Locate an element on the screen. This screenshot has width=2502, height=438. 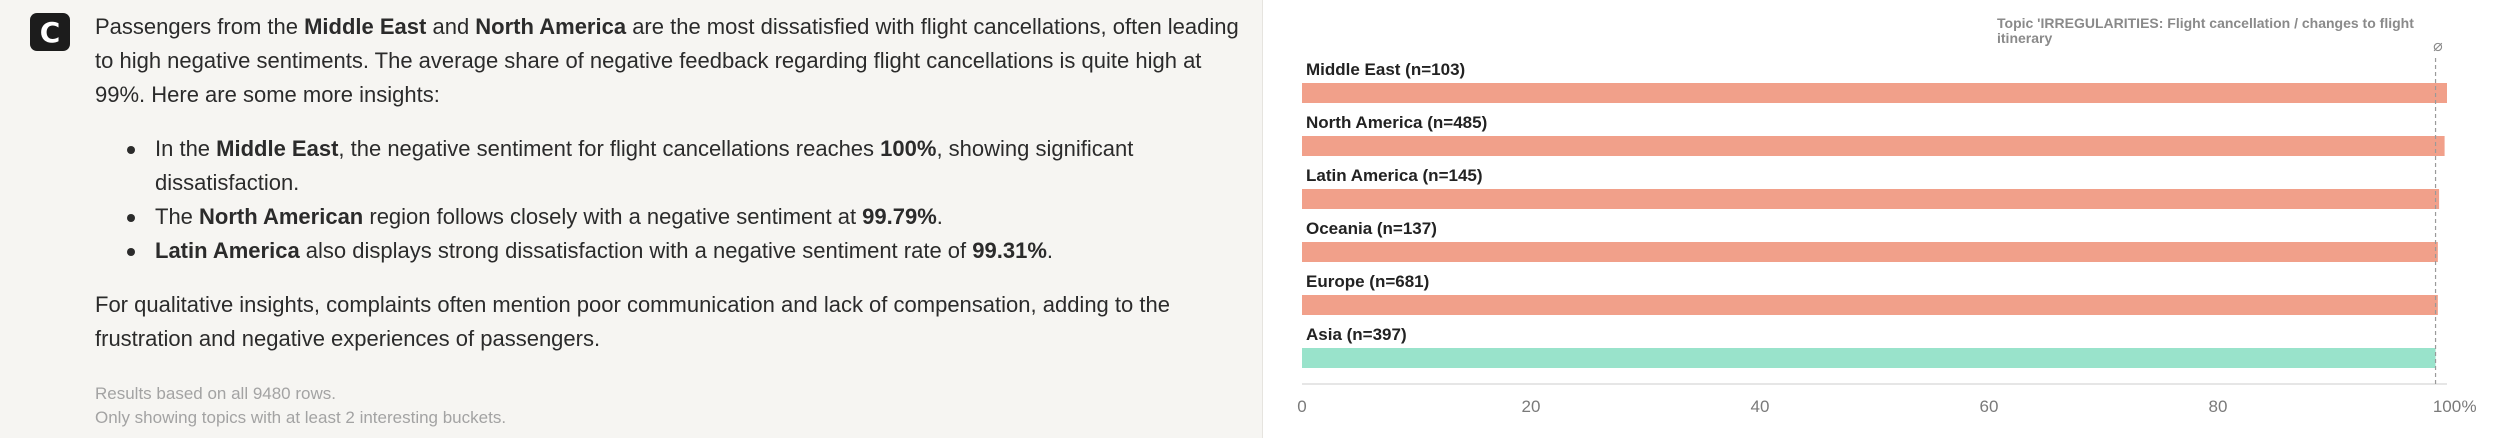
message-text: , showing significant dissatisfaction. is located at coordinates (644, 165).